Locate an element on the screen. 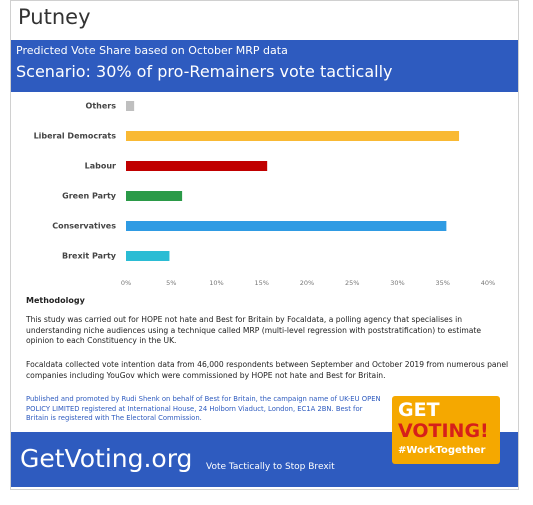 The width and height of the screenshot is (533, 505). place-title: Putney is located at coordinates (54, 17).